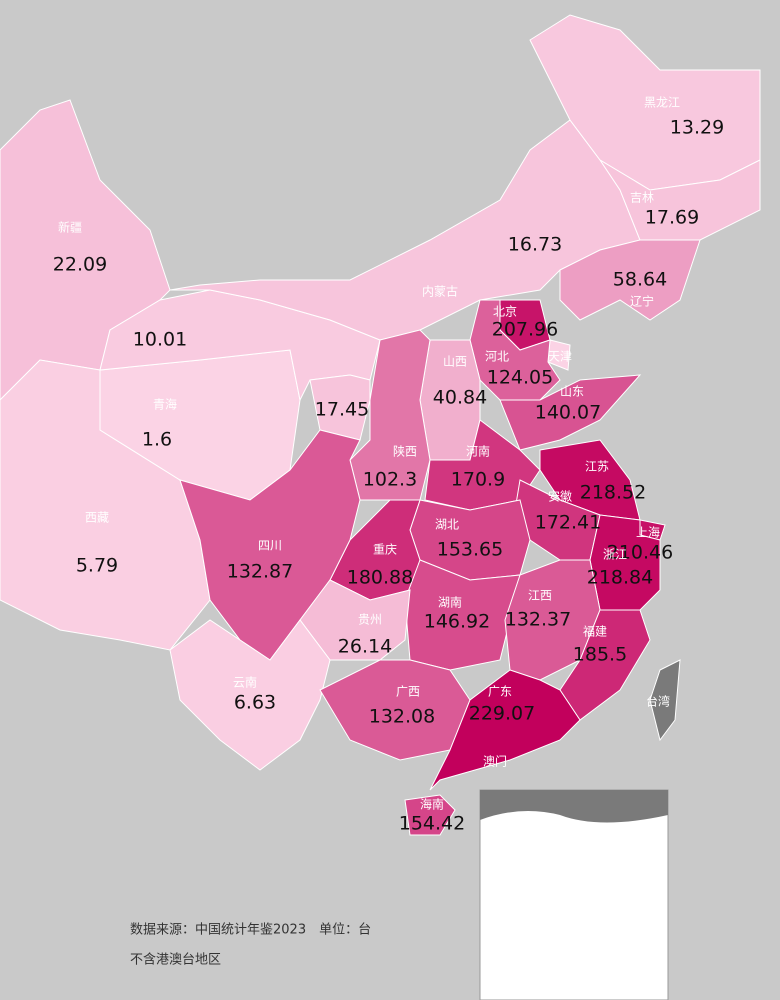 The height and width of the screenshot is (1000, 780). I want to click on province-name: 四川, so click(270, 546).